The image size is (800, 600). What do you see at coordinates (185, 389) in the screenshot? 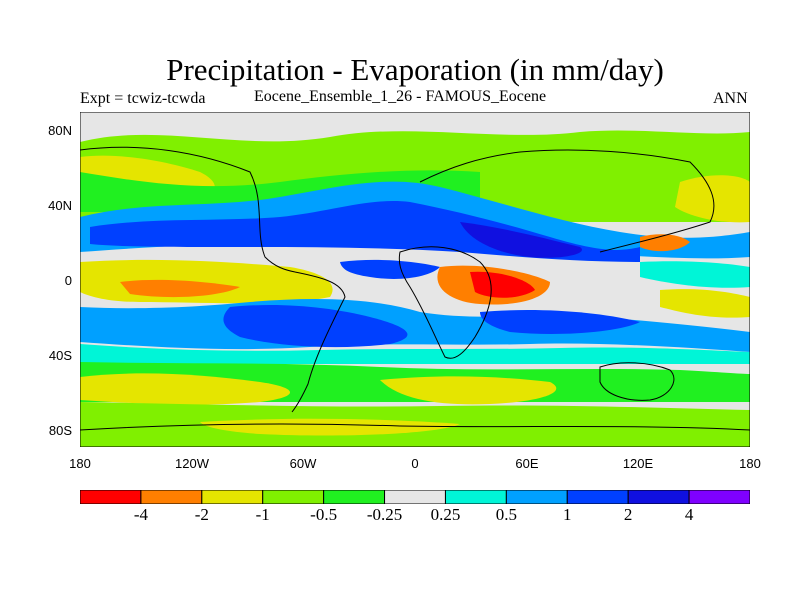
I see `field-south-yellow` at bounding box center [185, 389].